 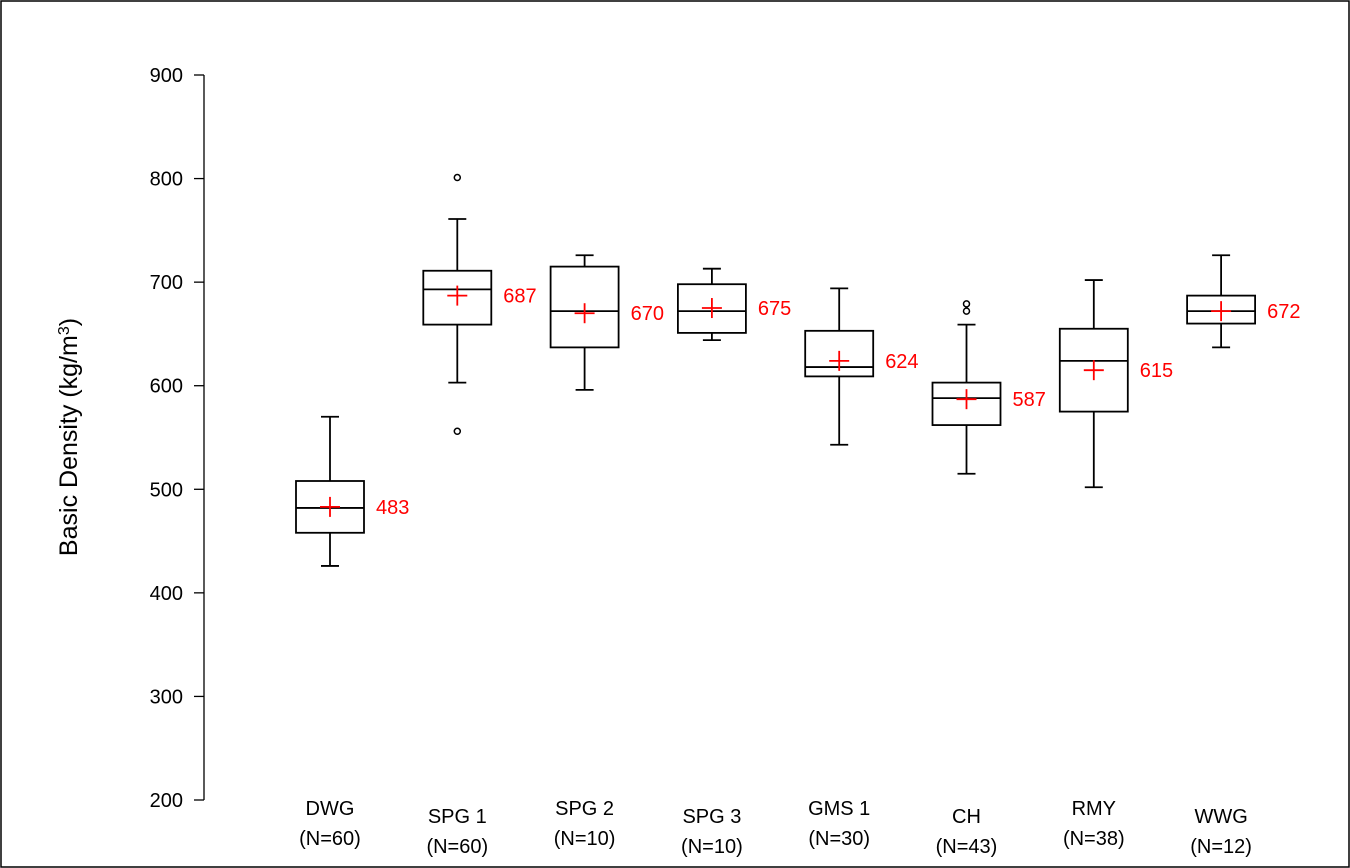 I want to click on box-group: 672 WWG (N=12), so click(x=1243, y=556).